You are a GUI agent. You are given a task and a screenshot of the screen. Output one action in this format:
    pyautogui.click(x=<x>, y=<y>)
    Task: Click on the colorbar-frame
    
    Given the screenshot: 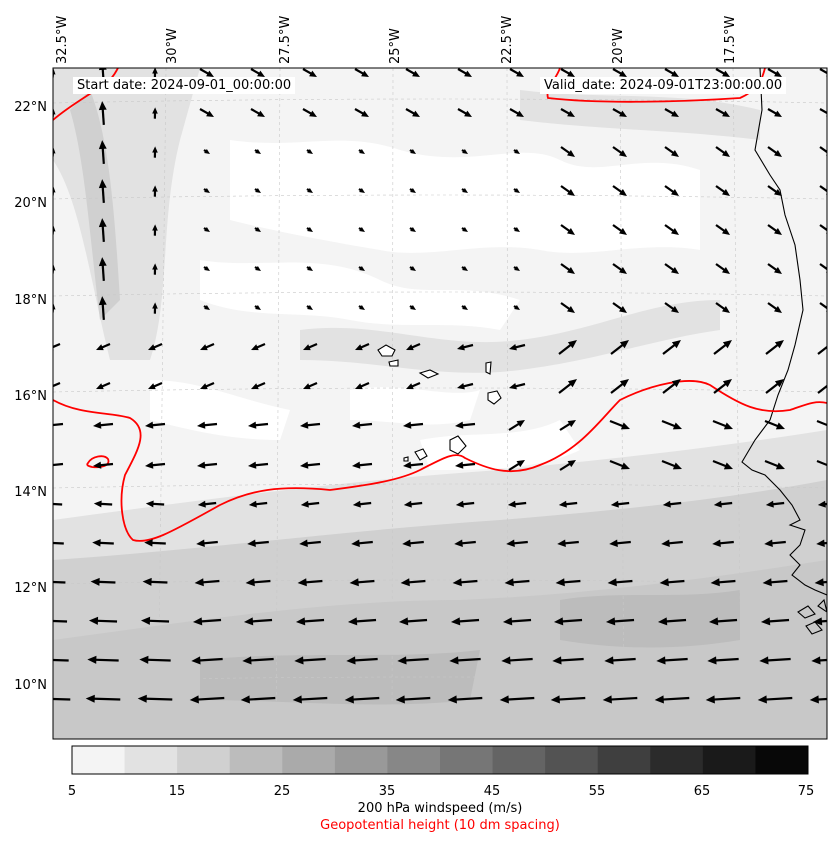 What is the action you would take?
    pyautogui.click(x=440, y=760)
    